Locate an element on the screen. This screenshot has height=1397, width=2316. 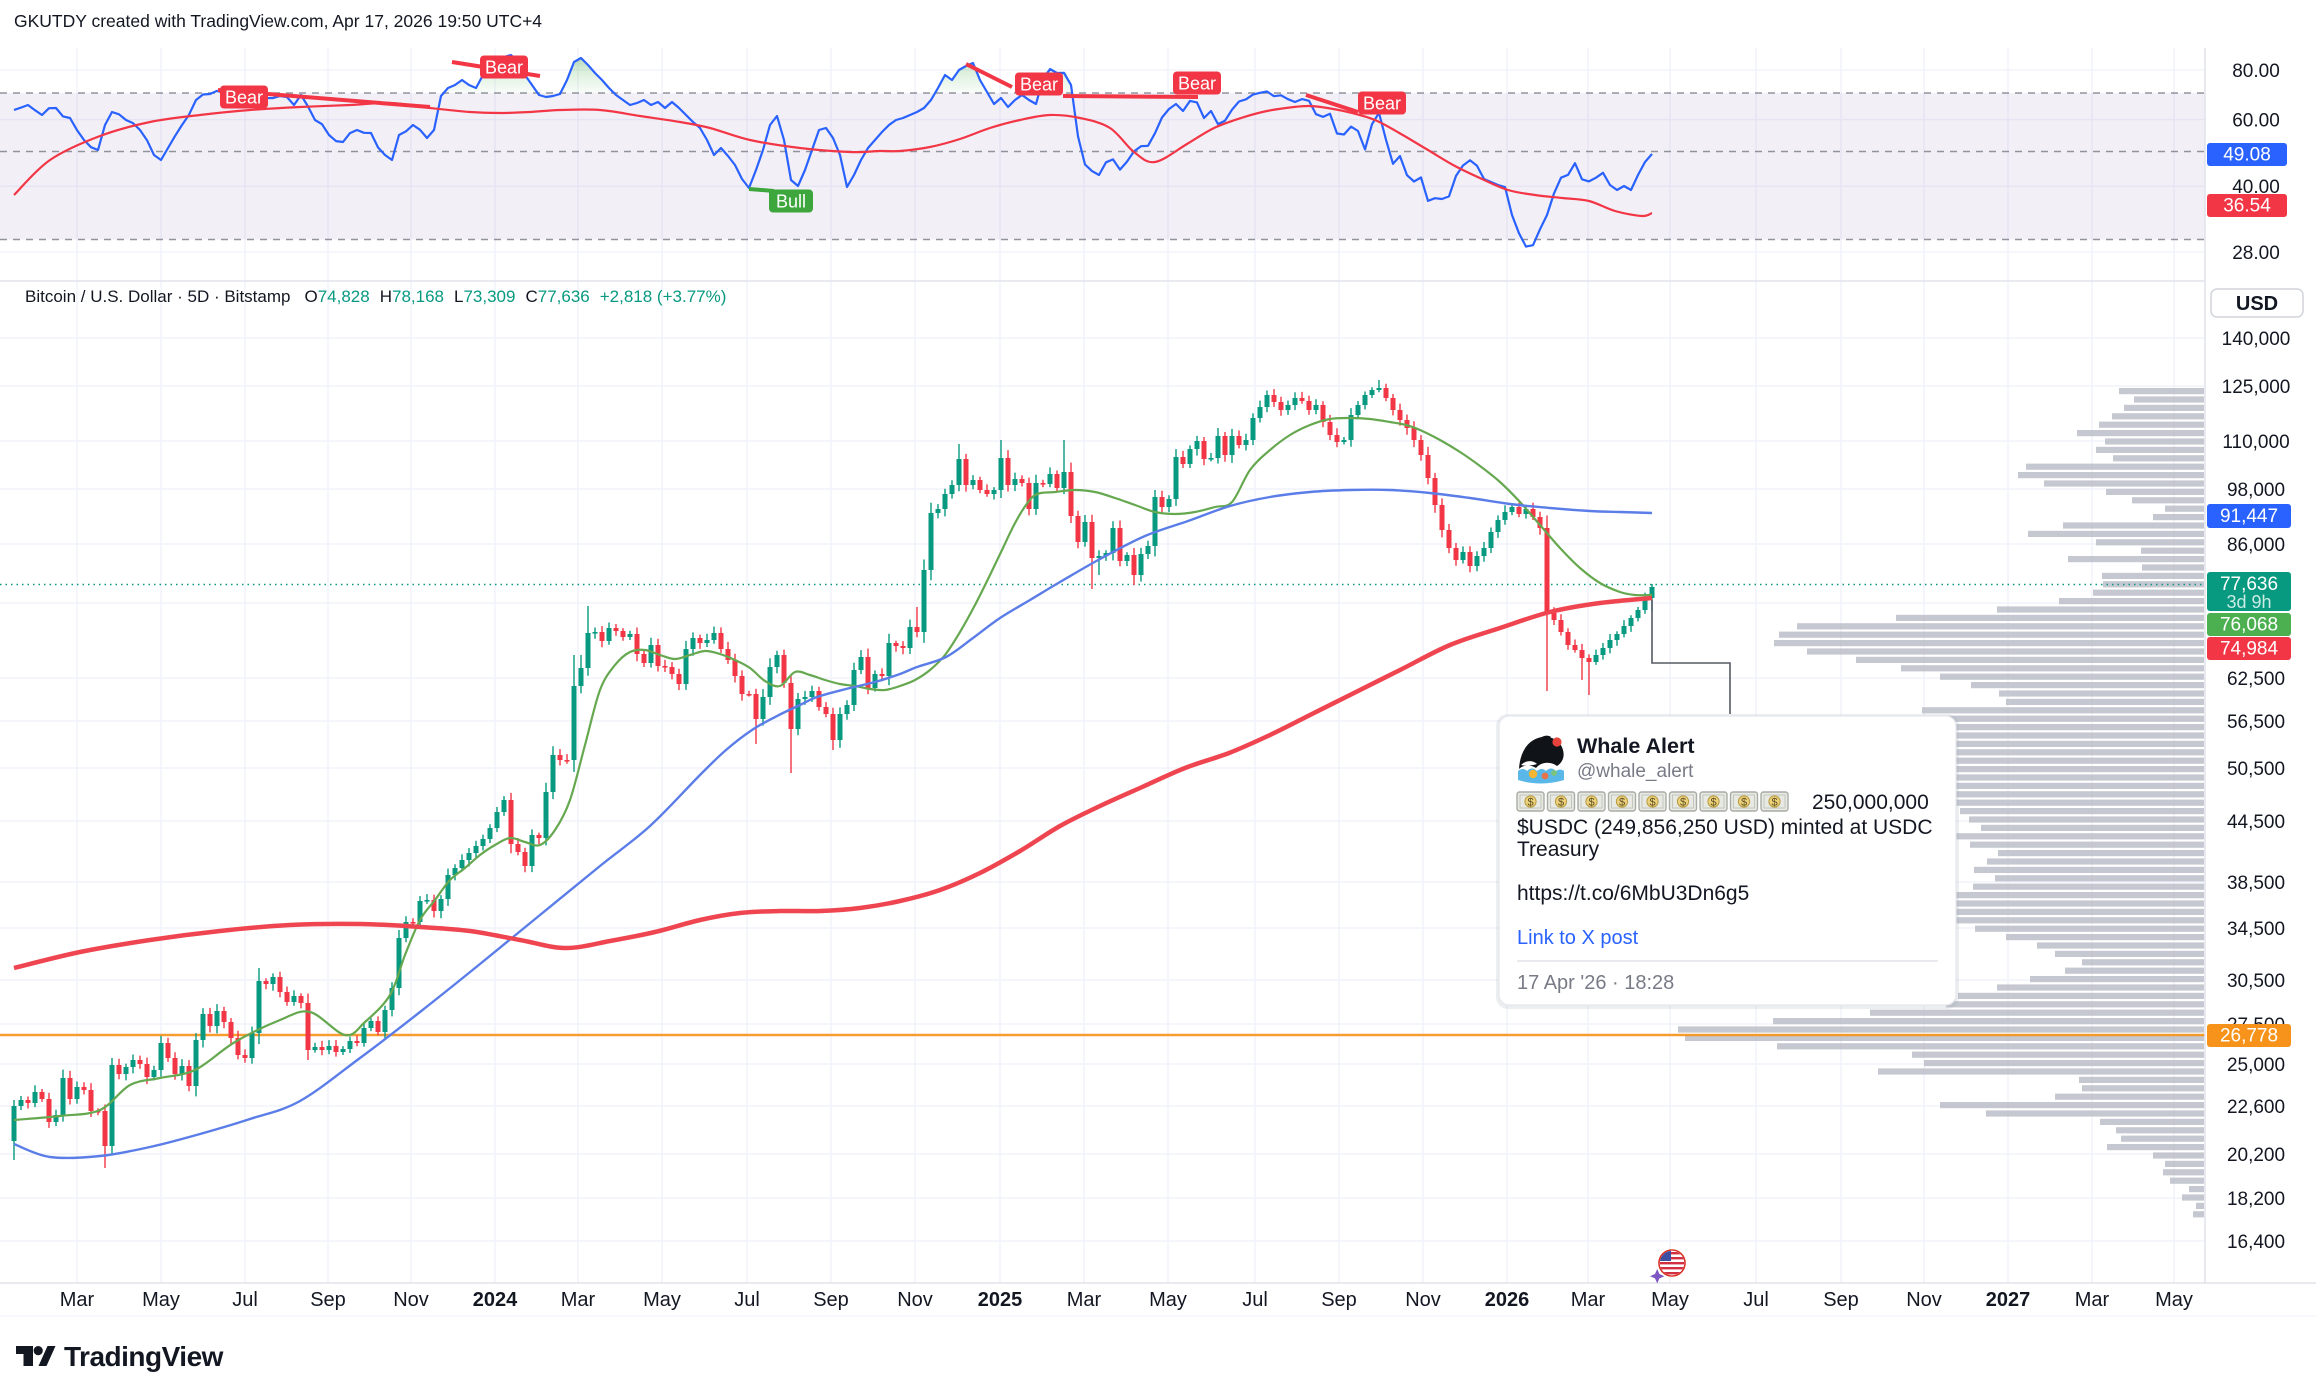
svg-text: USD is located at coordinates (2257, 304).